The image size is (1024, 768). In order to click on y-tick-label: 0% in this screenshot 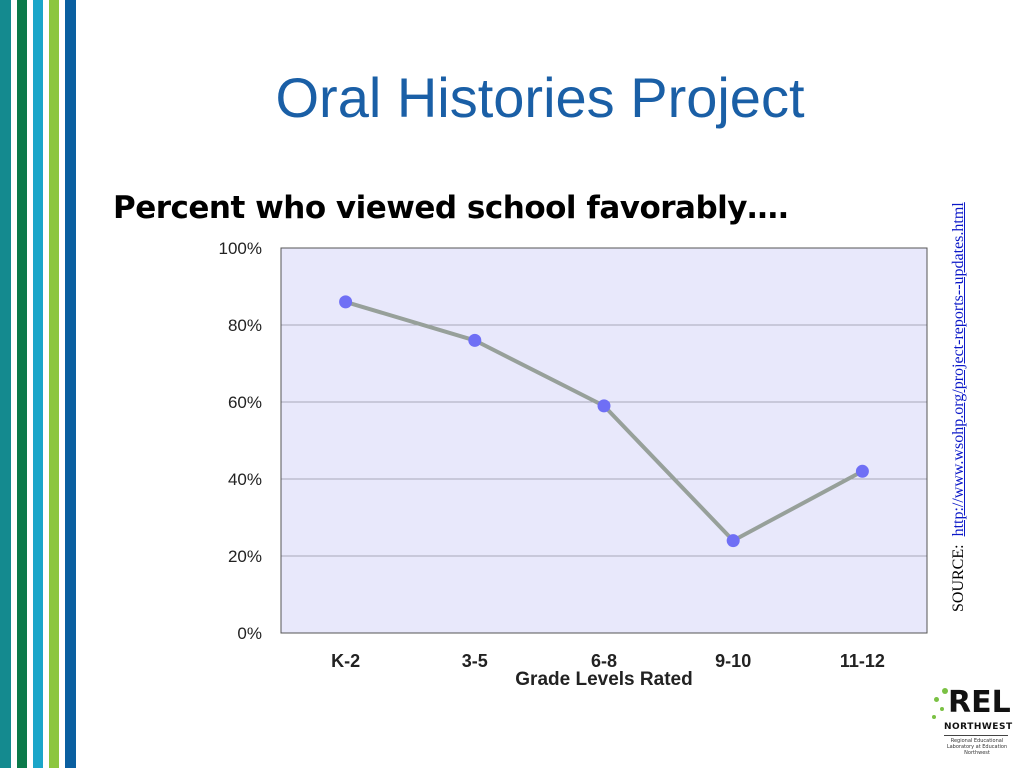, I will do `click(249, 633)`.